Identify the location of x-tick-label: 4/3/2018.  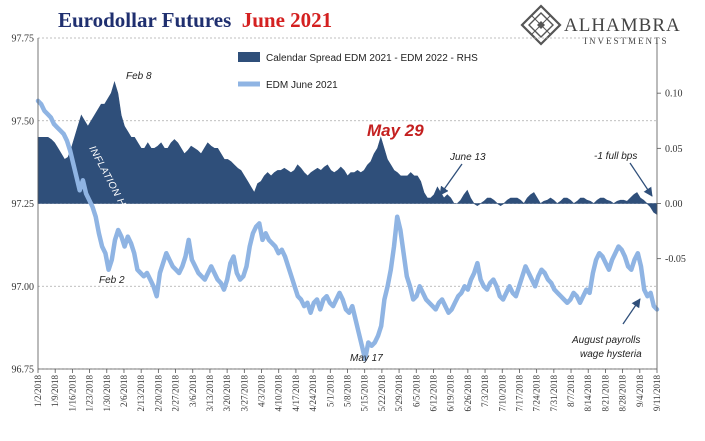
(262, 391).